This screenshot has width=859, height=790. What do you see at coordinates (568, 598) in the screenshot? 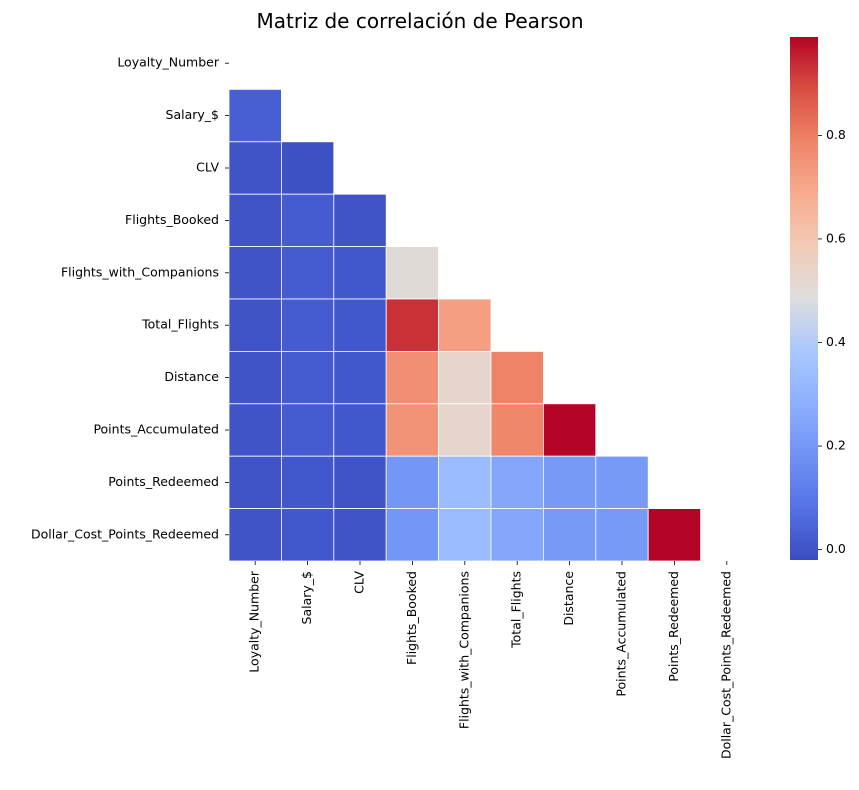
I see `x-tick-label: Distance` at bounding box center [568, 598].